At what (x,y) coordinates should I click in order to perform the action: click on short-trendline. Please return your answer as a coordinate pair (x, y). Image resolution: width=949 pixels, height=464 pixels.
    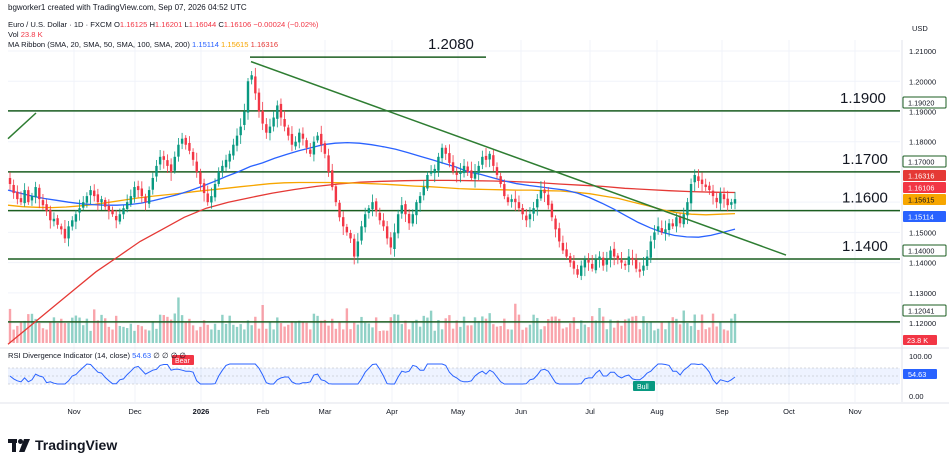
    Looking at the image, I should click on (22, 126).